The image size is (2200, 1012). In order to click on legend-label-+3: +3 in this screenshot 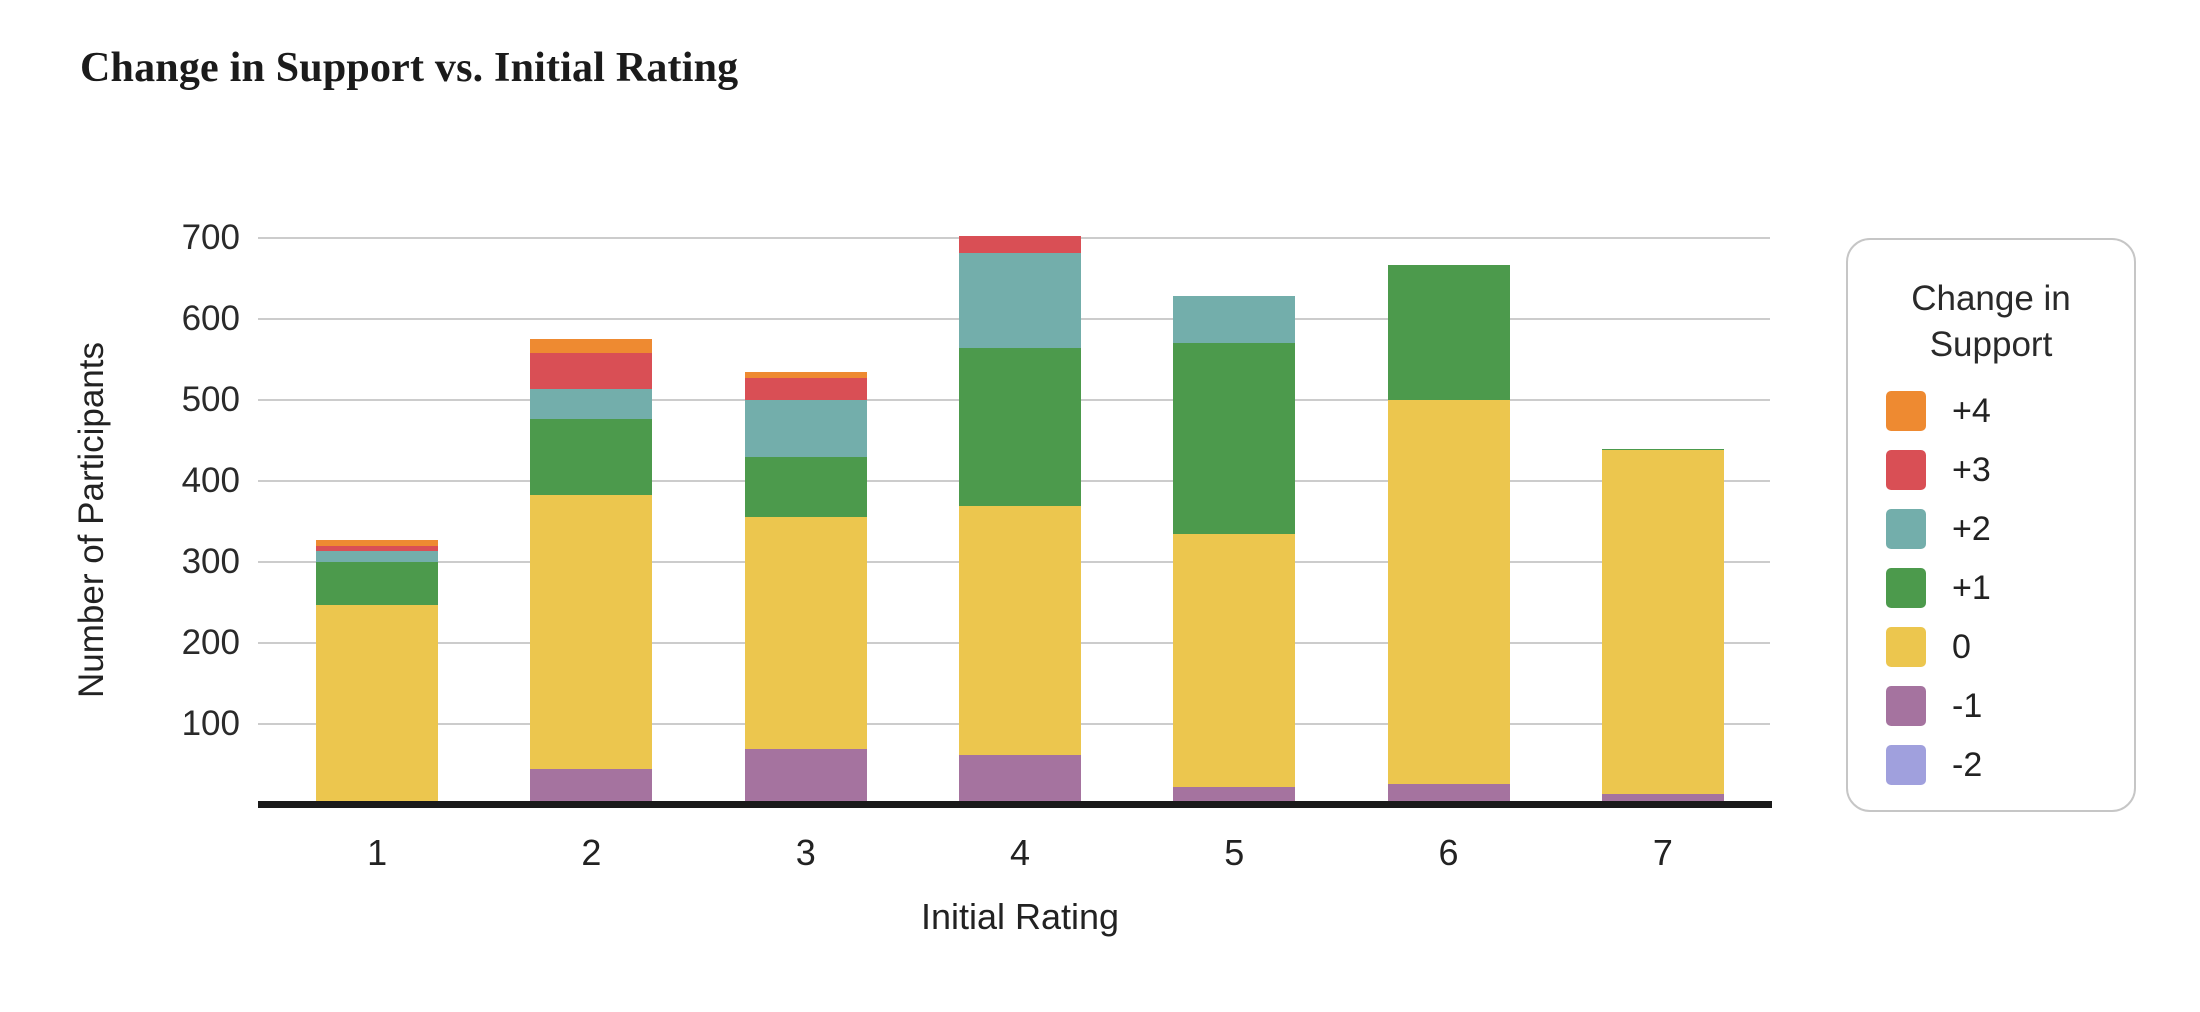, I will do `click(1971, 469)`.